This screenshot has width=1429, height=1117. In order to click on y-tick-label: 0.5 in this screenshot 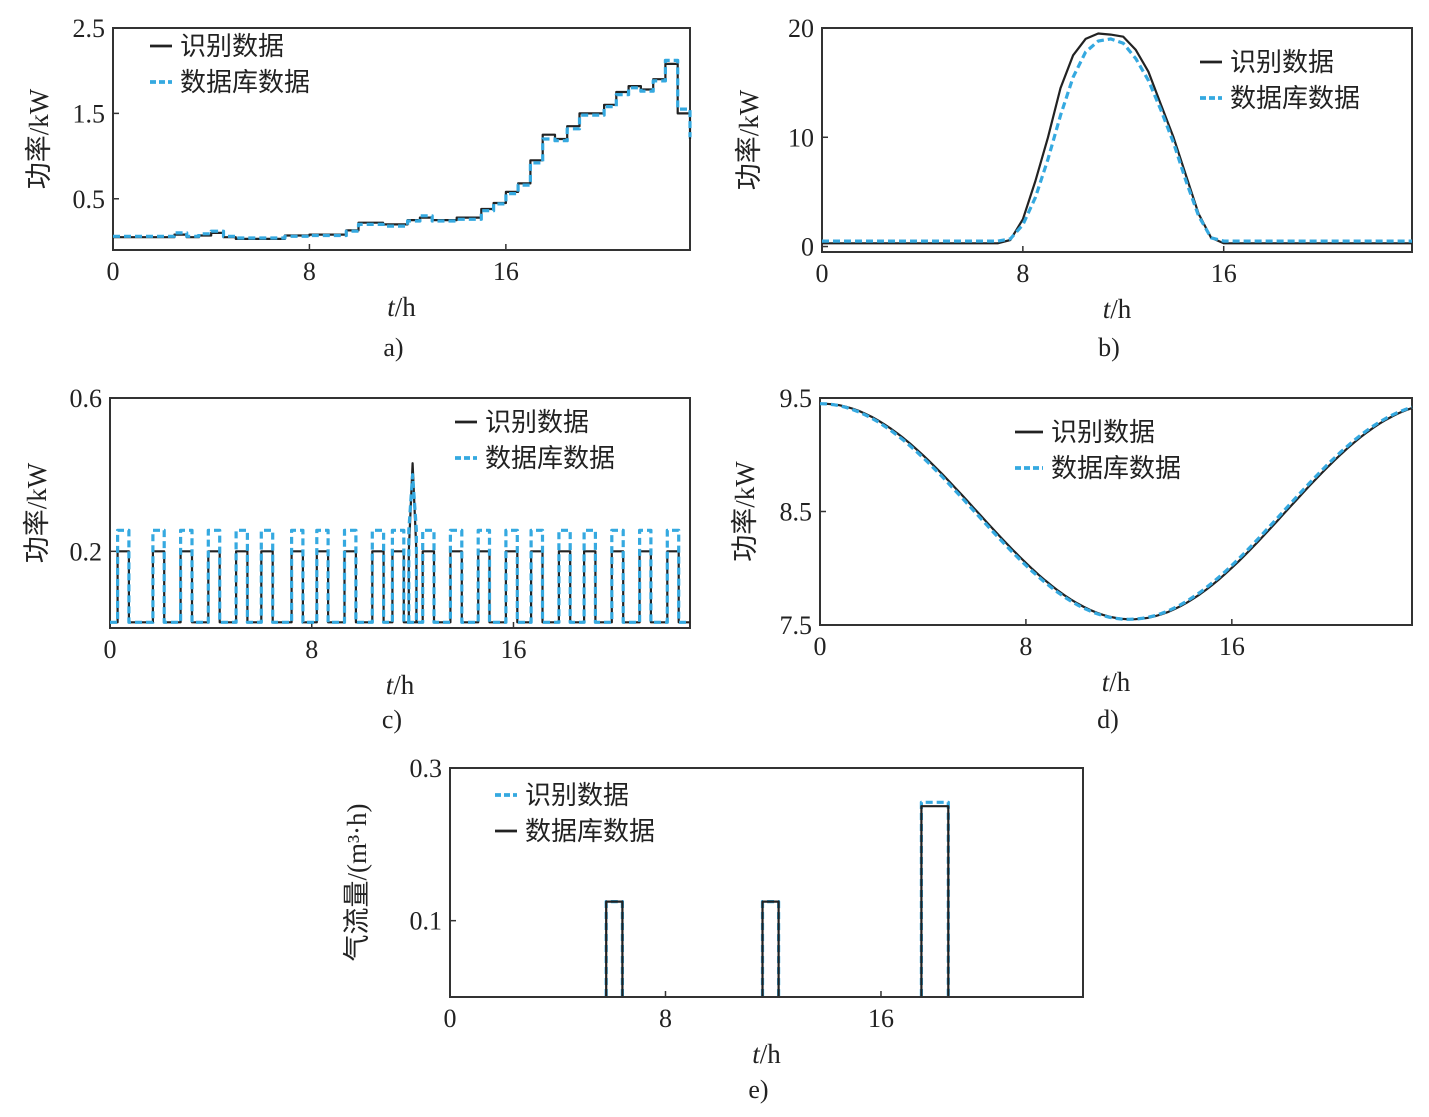, I will do `click(89, 199)`.